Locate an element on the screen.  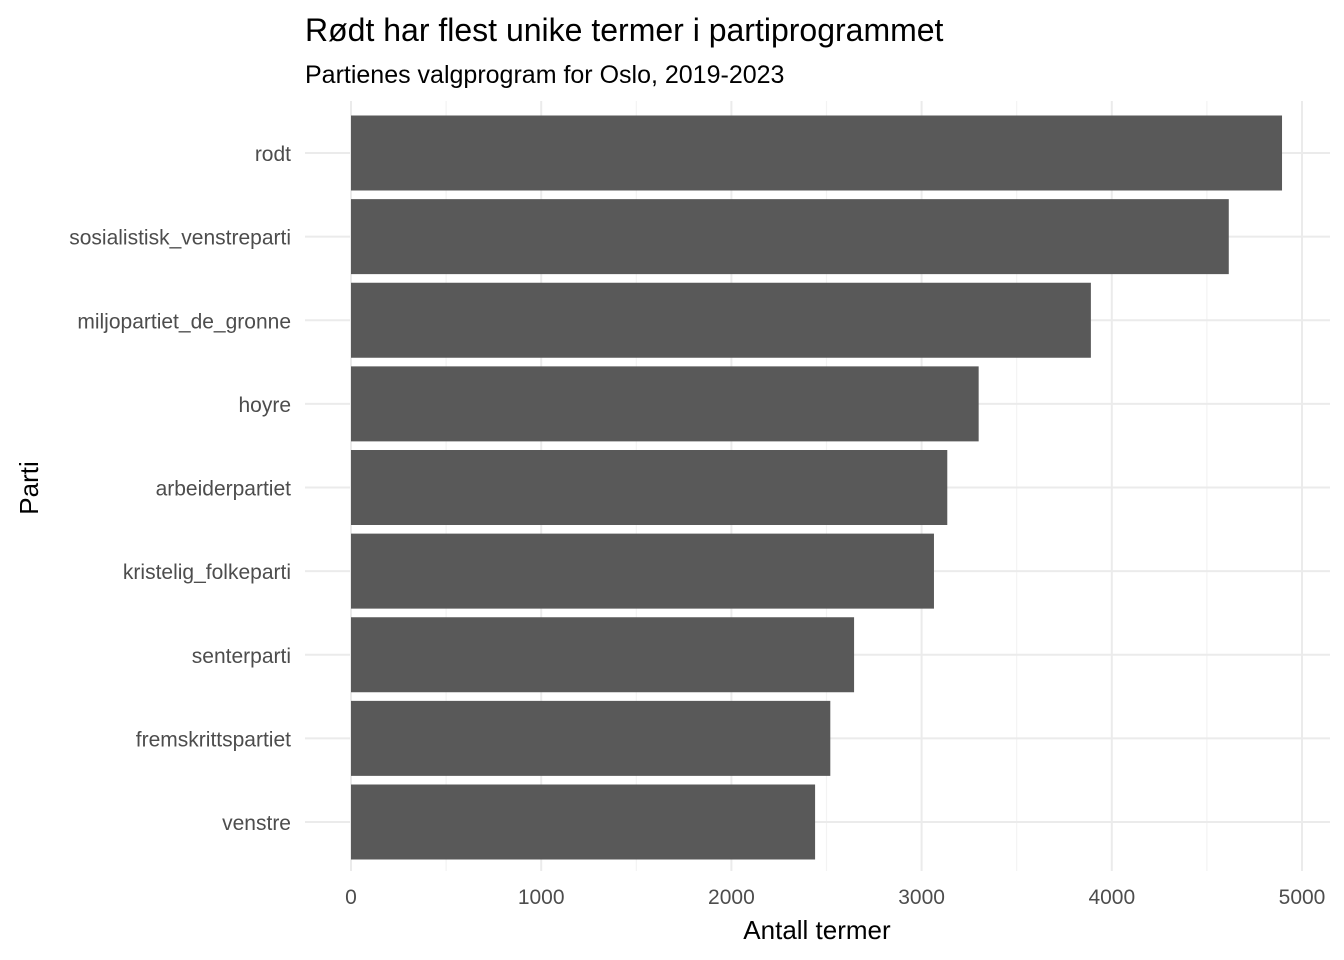
y-tick-label: arbeiderpartiet is located at coordinates (224, 489).